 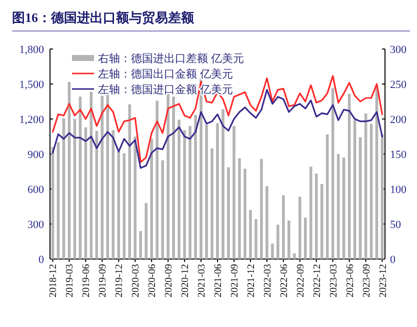 What do you see at coordinates (70, 281) in the screenshot?
I see `x-tick-label: 2019-03` at bounding box center [70, 281].